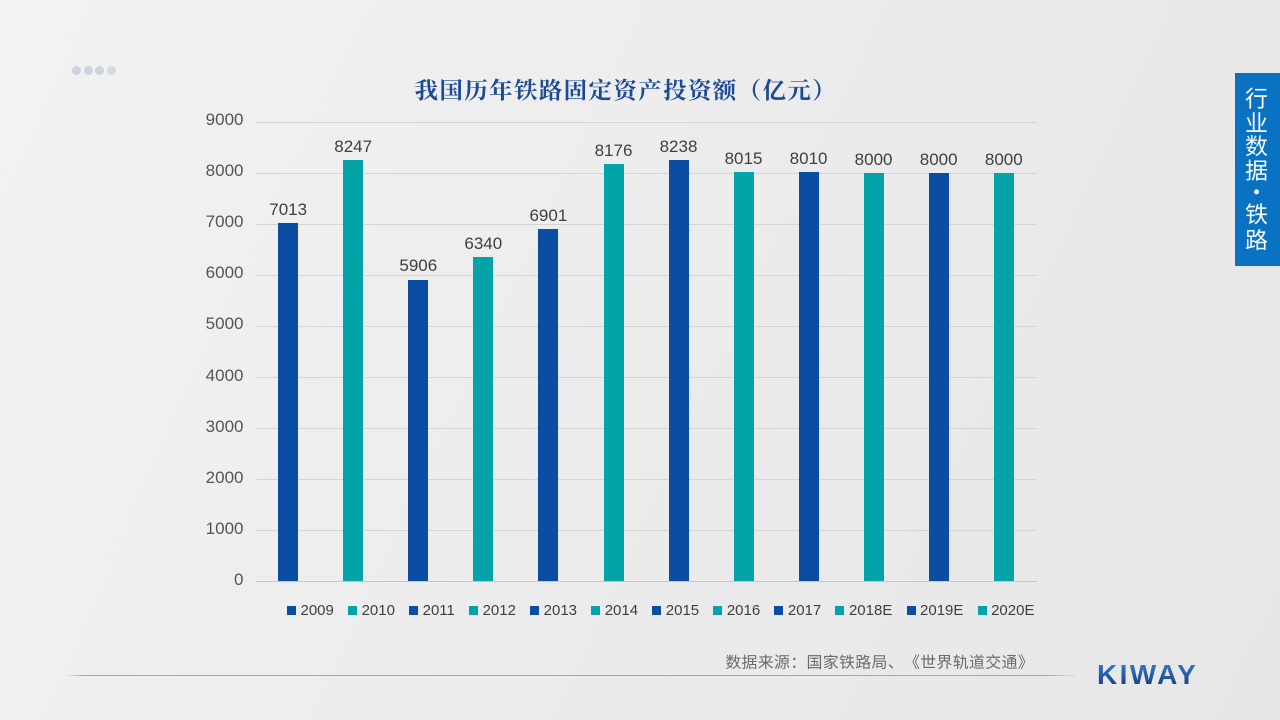 The width and height of the screenshot is (1280, 720). I want to click on svg-text: KIWAY, so click(1147, 674).